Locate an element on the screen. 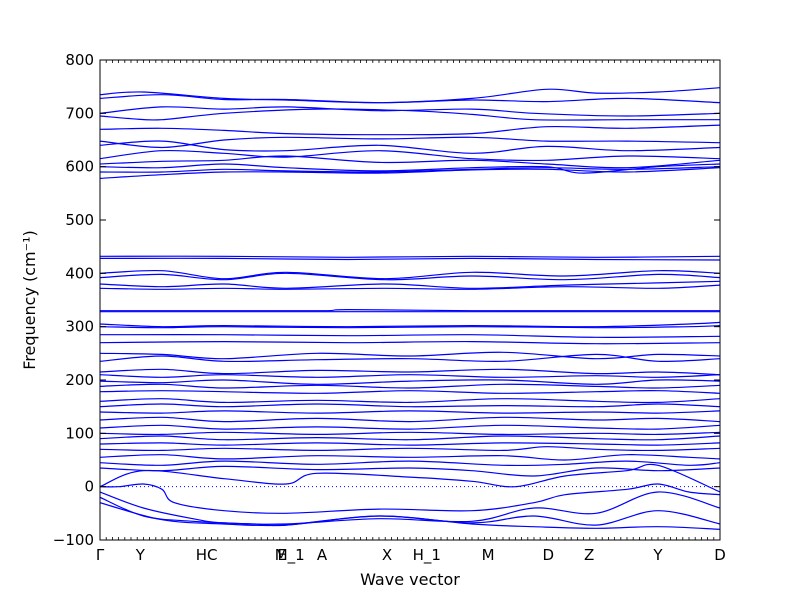  x-tick-label: E is located at coordinates (282, 555).